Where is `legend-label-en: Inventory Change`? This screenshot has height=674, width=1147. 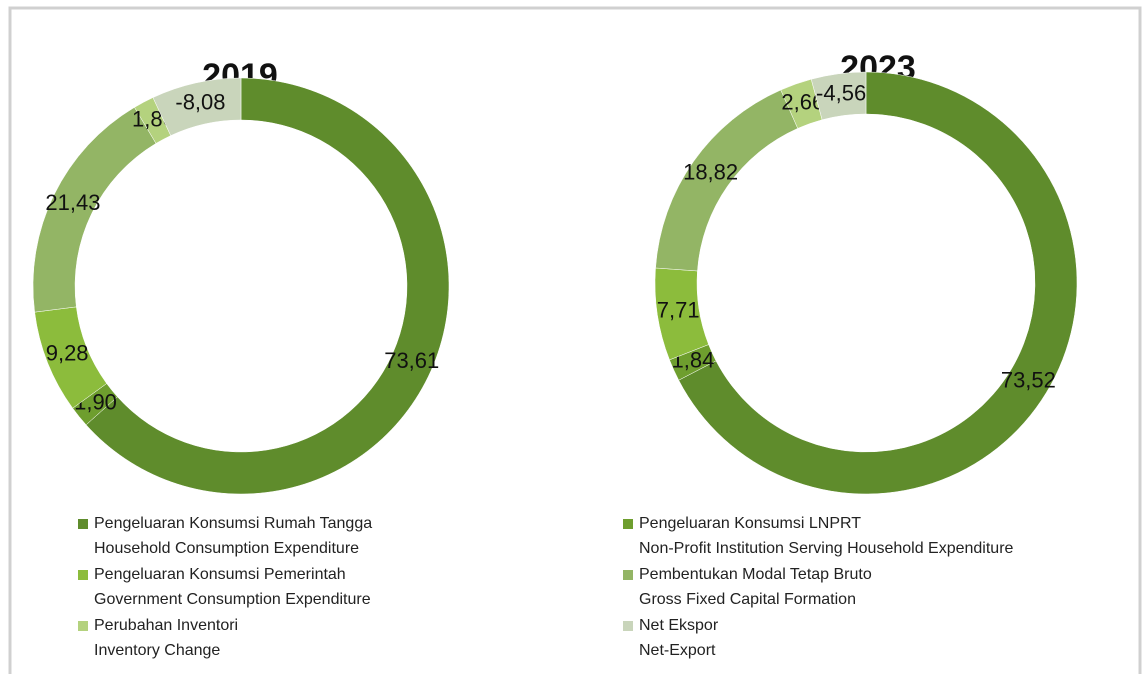
legend-label-en: Inventory Change is located at coordinates (157, 650).